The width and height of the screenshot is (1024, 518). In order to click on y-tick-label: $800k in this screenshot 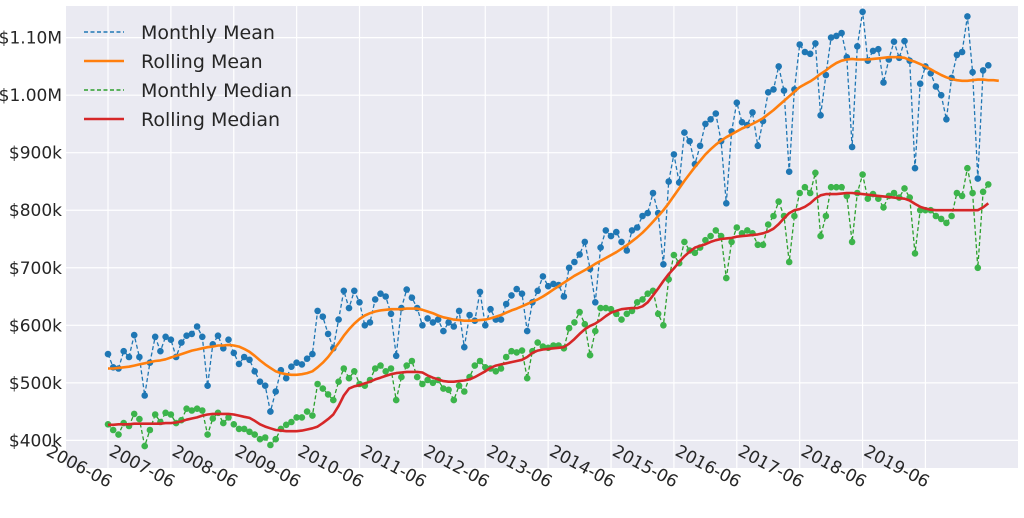, I will do `click(35, 211)`.